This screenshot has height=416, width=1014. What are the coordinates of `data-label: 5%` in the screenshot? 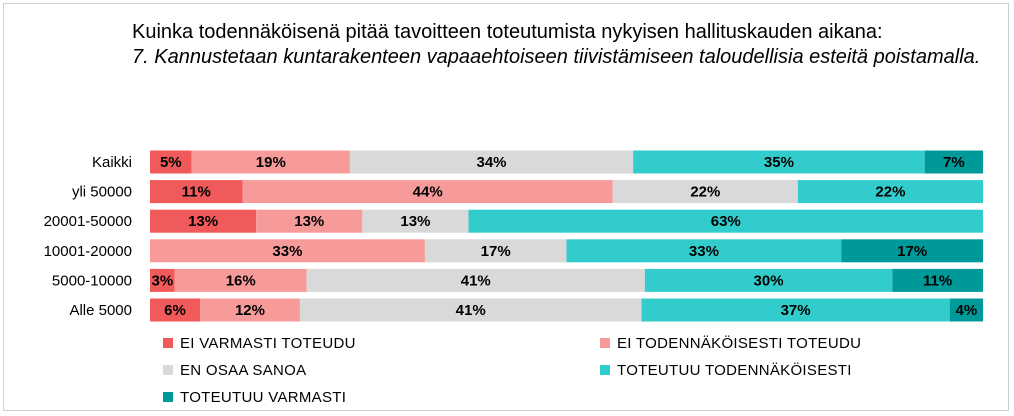 It's located at (171, 162).